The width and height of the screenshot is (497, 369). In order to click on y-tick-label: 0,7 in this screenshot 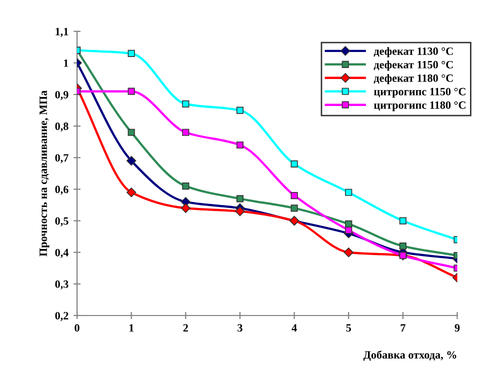, I will do `click(61, 159)`.